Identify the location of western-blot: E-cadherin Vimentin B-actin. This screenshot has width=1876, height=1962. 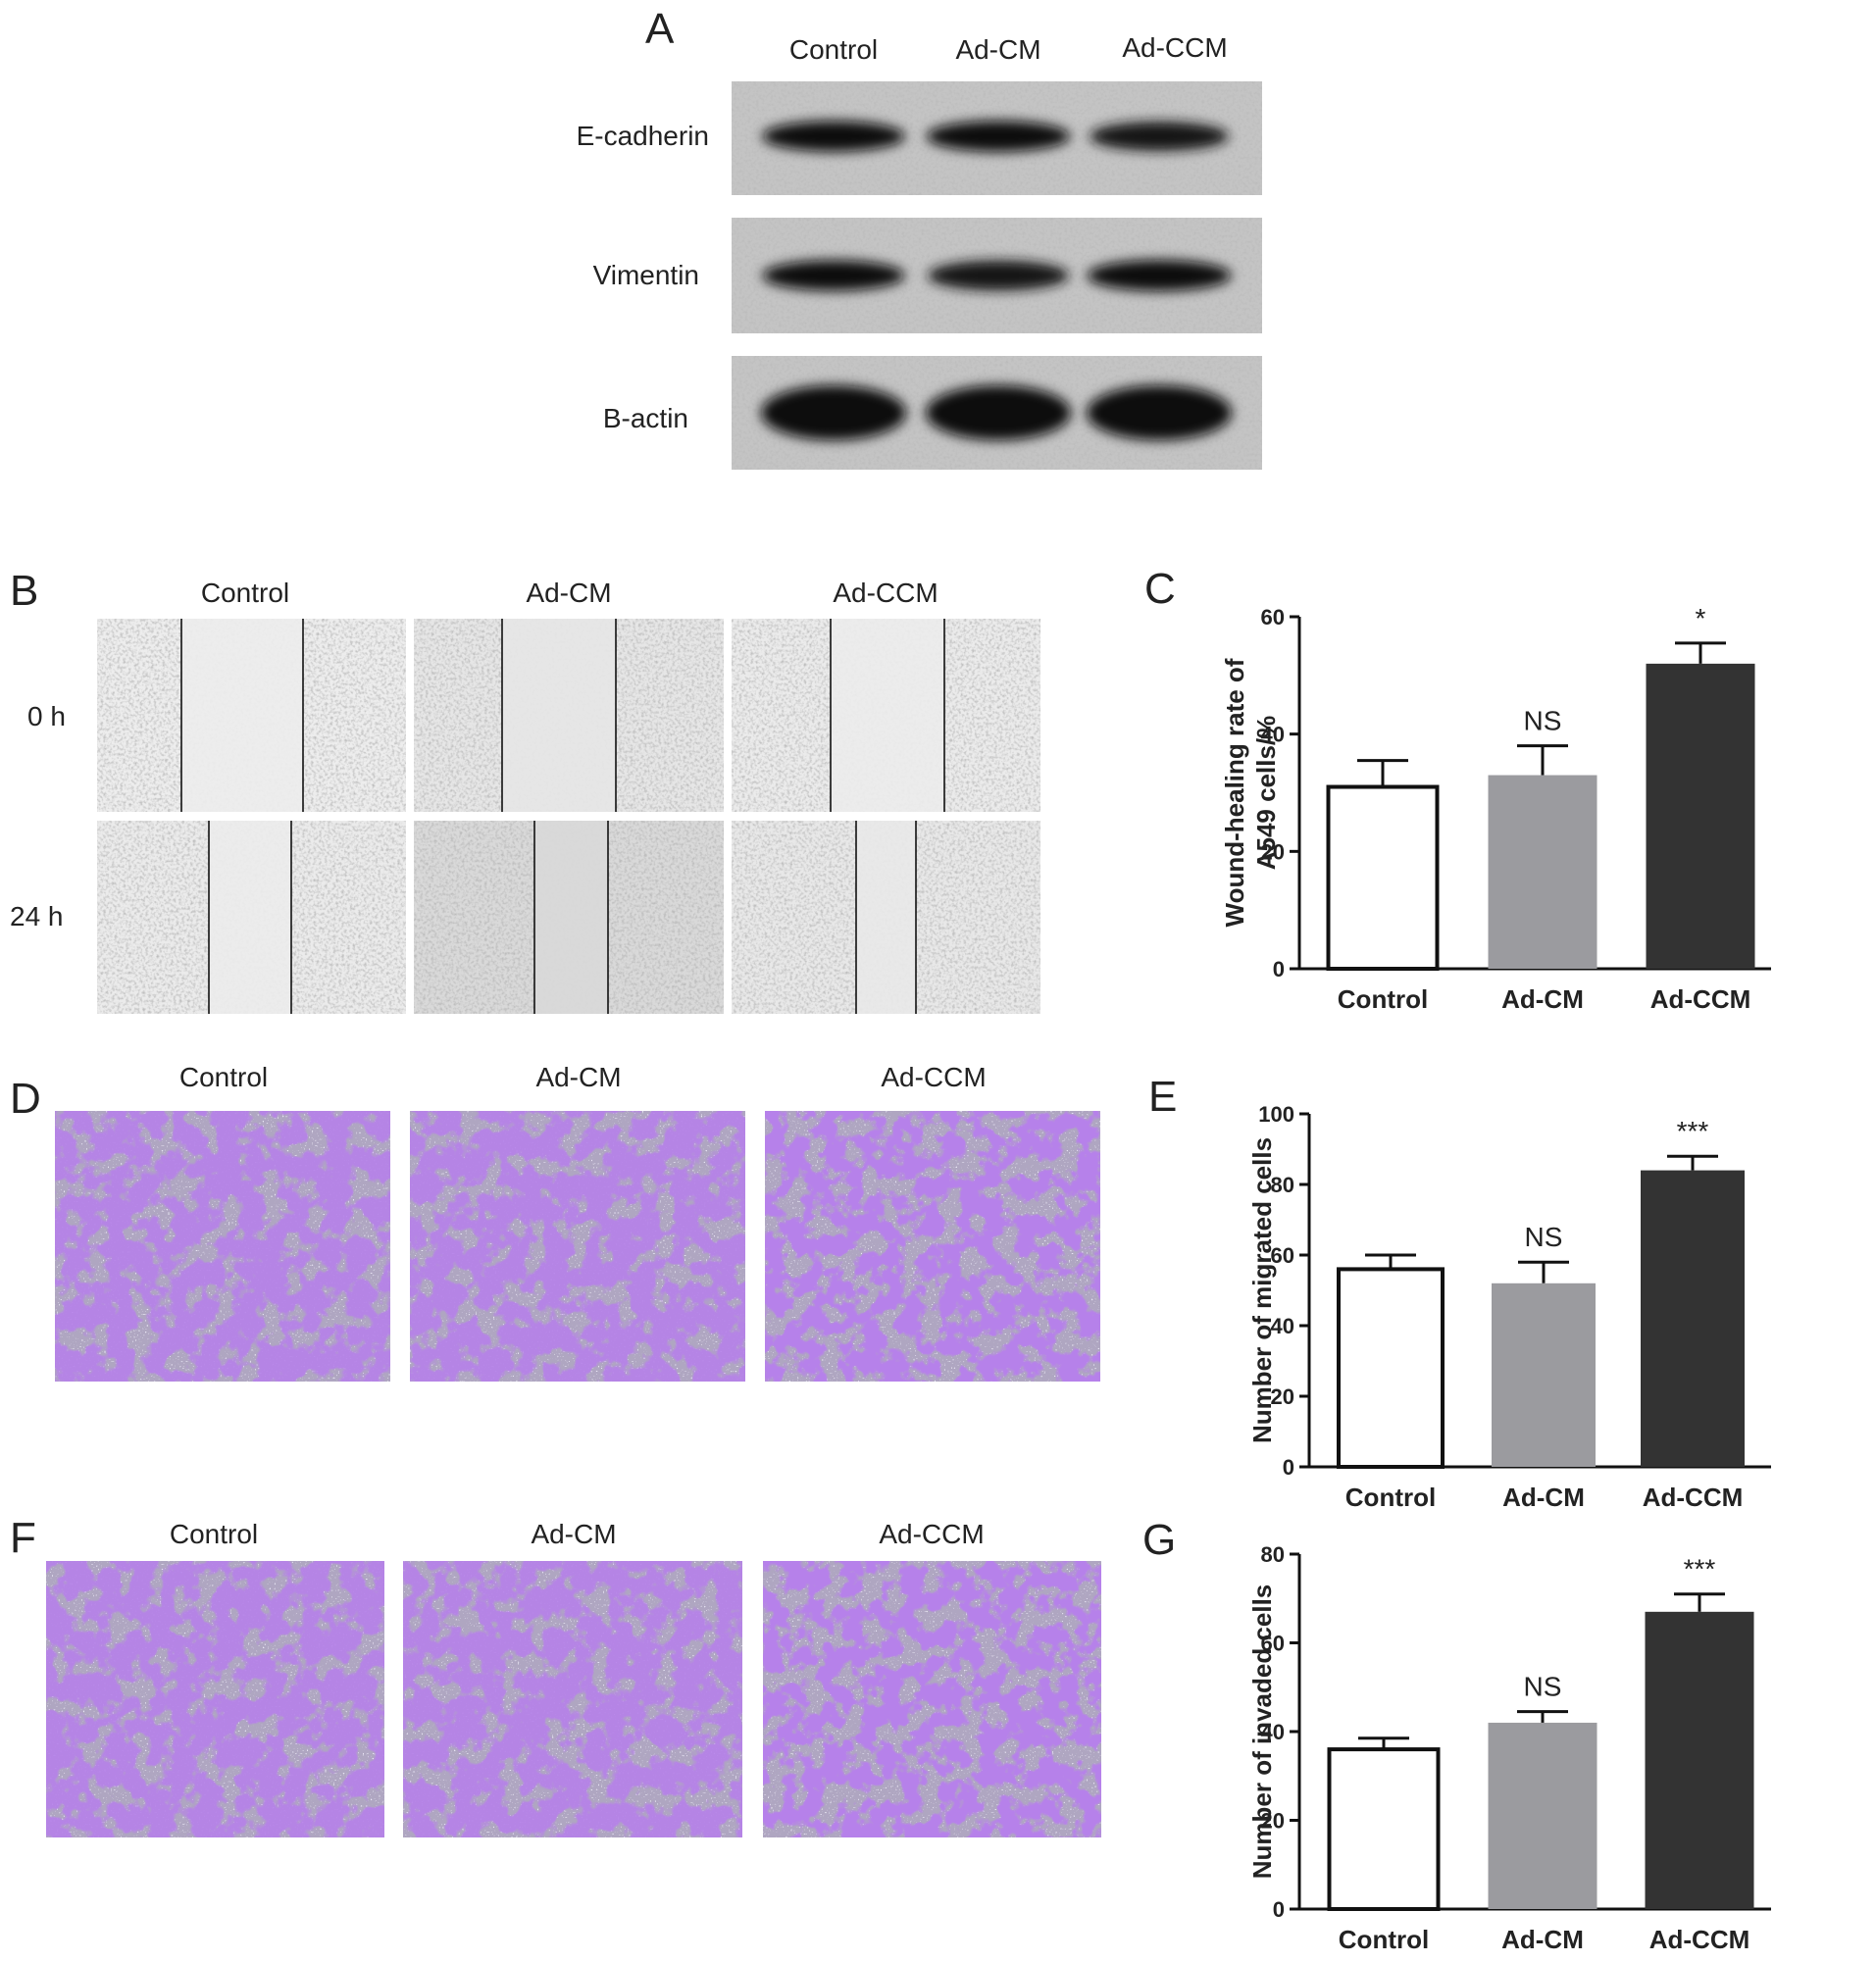
(919, 275).